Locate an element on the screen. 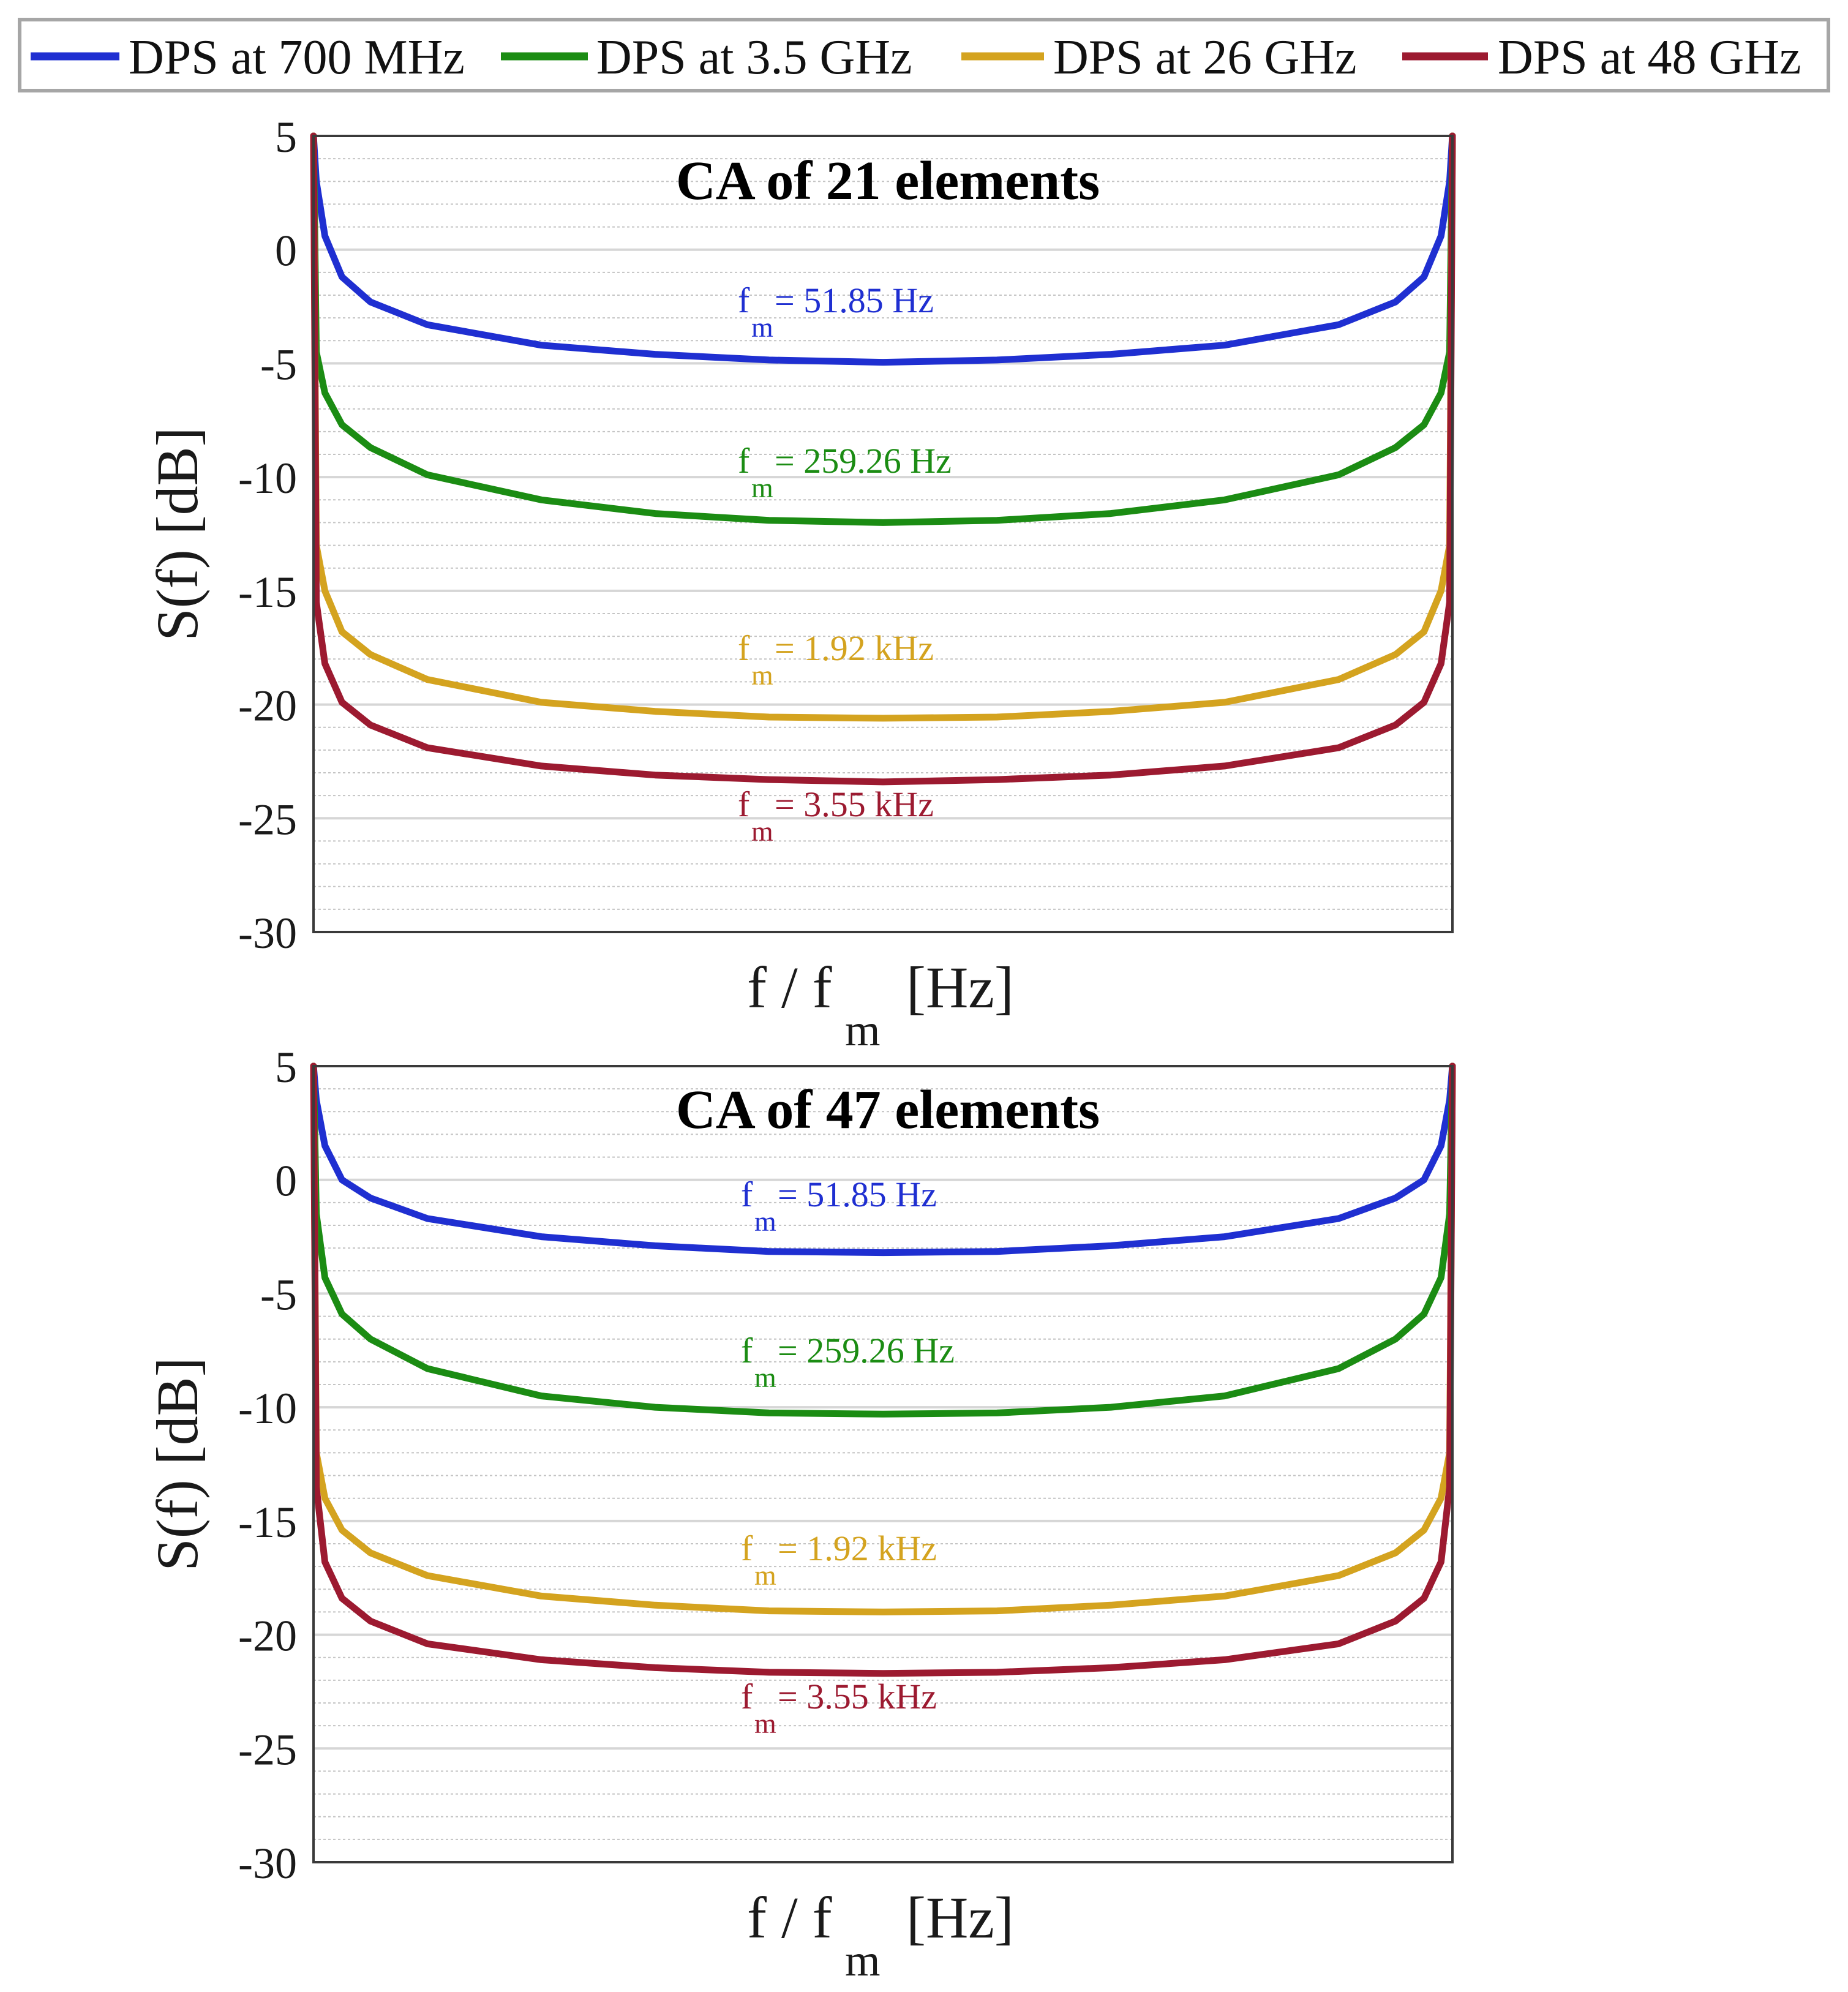 The image size is (1848, 1992). legend-box is located at coordinates (924, 55).